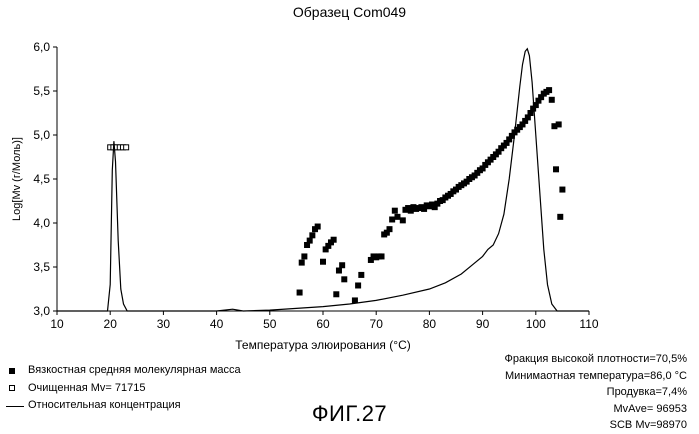 The width and height of the screenshot is (699, 434). I want to click on stat-min-temperature: Минимаотная температура=86,0 °С, so click(596, 375).